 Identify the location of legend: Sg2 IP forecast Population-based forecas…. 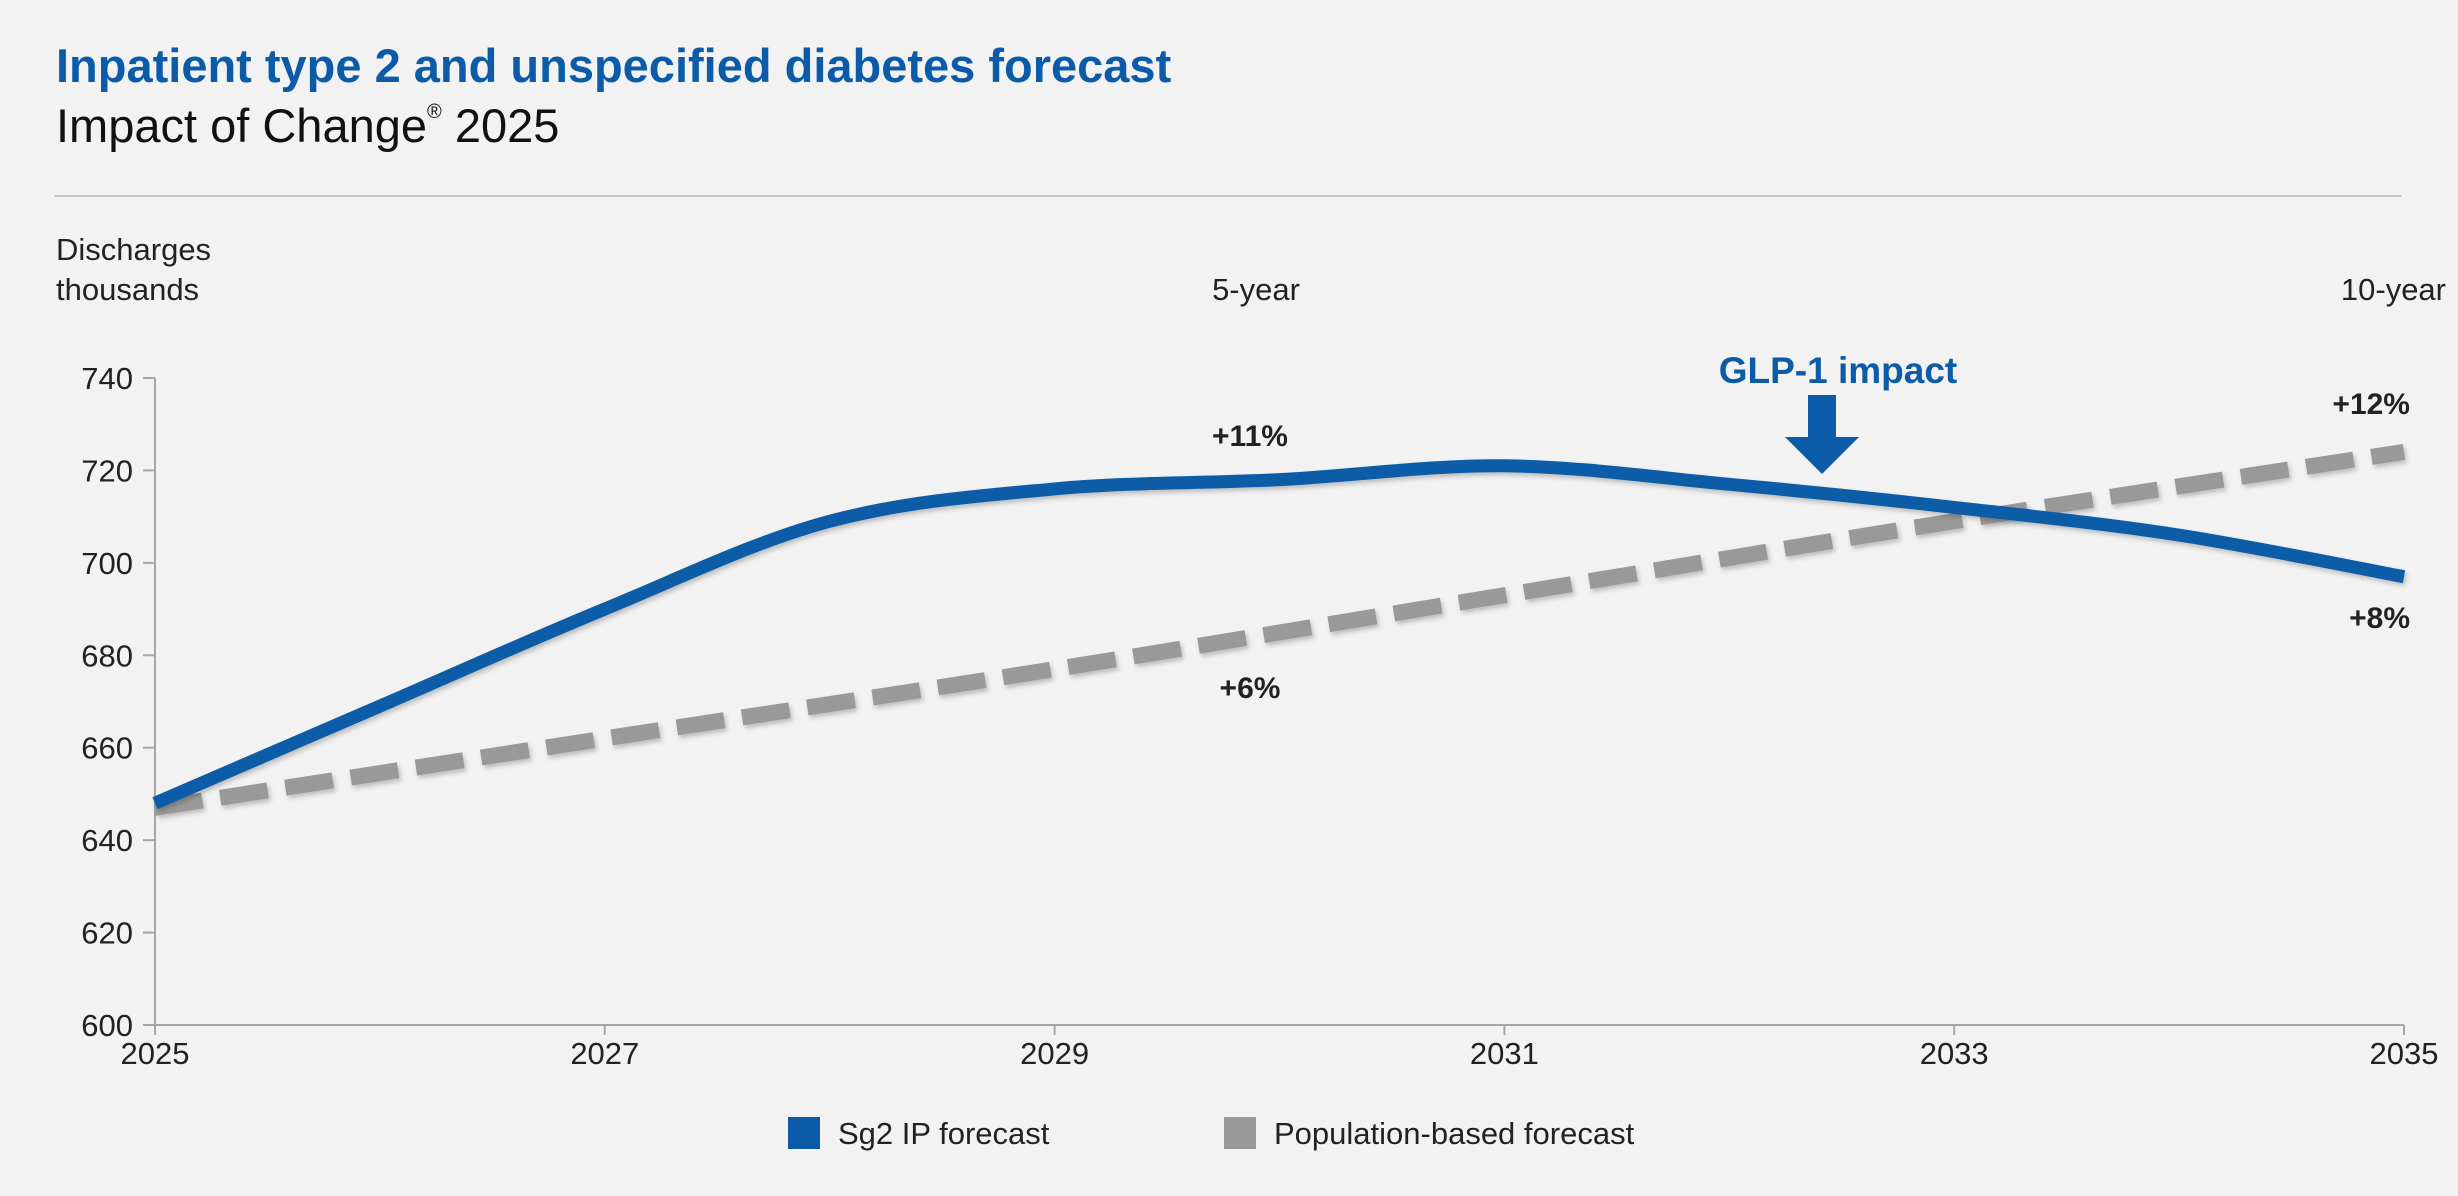
(1211, 1133).